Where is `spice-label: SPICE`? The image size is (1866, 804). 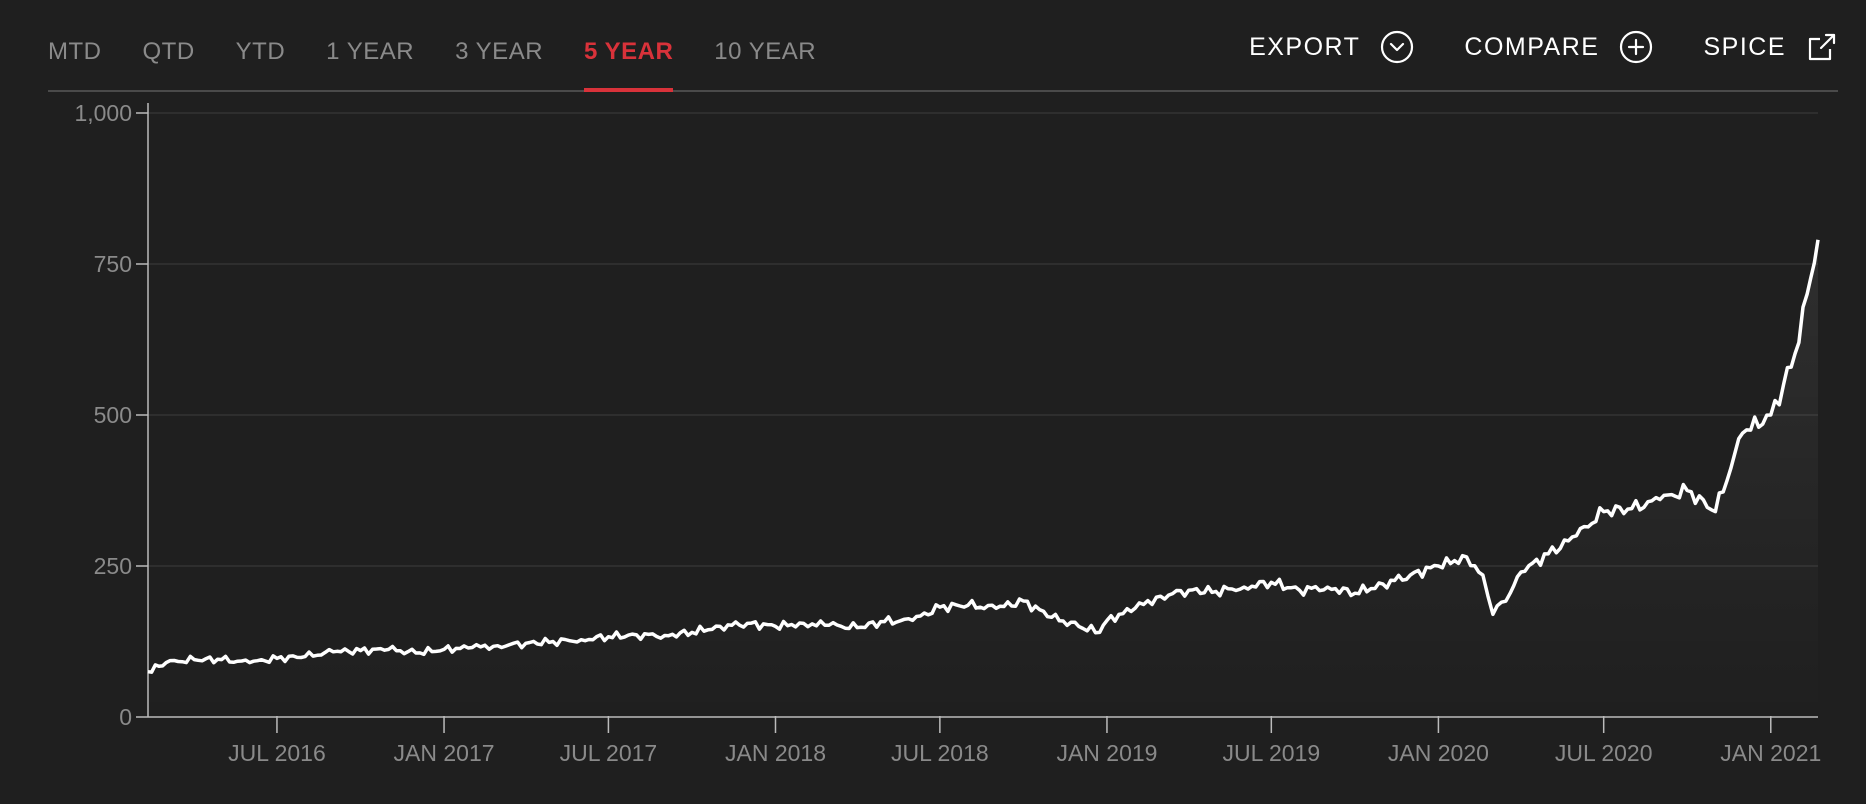 spice-label: SPICE is located at coordinates (1744, 46).